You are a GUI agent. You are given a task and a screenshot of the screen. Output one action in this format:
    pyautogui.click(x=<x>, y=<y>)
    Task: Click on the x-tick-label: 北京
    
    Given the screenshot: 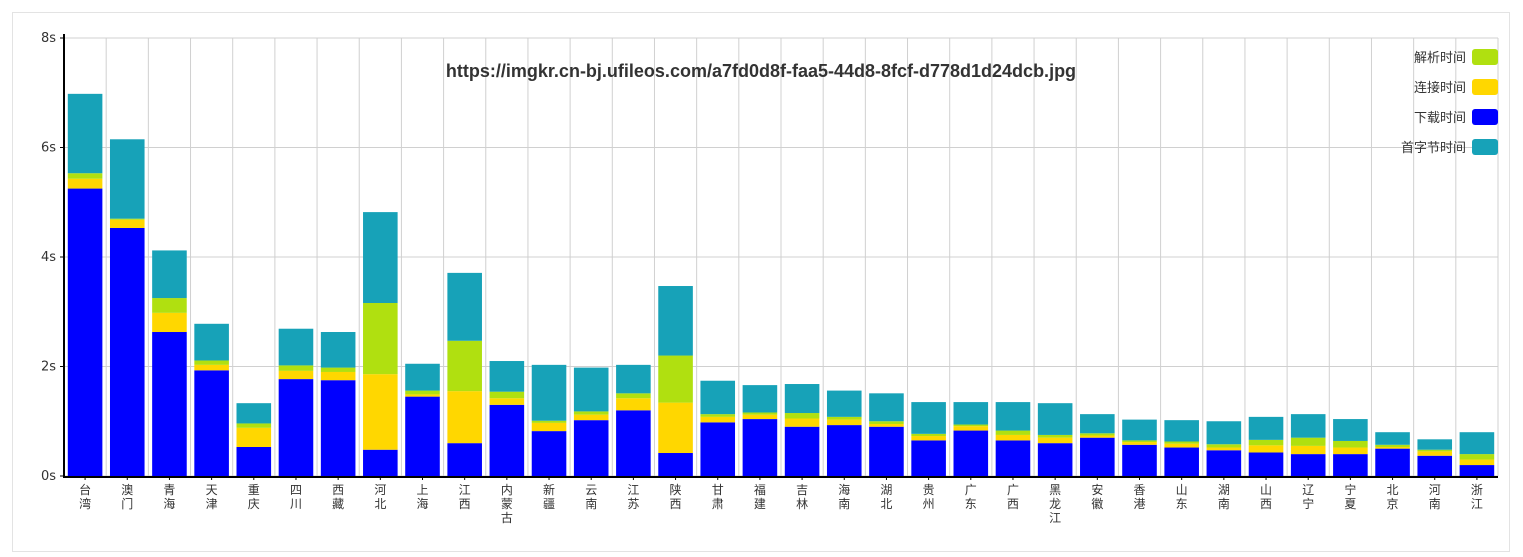 What is the action you would take?
    pyautogui.click(x=1393, y=497)
    